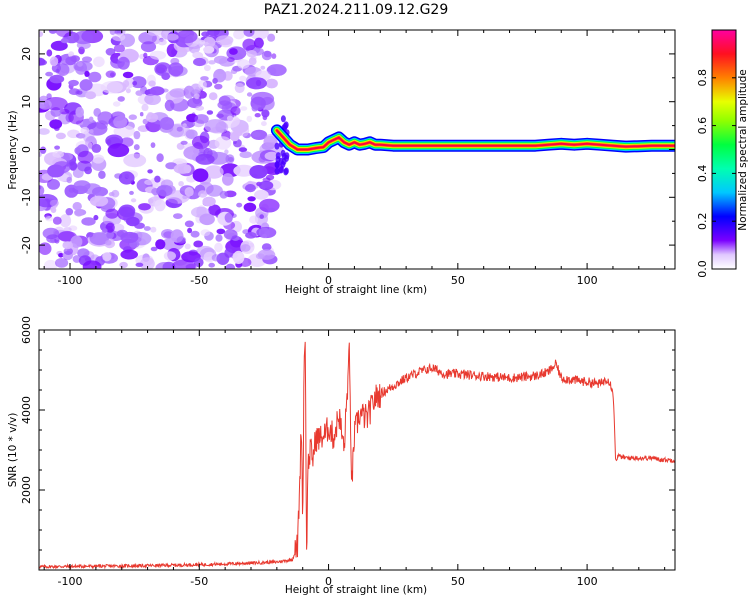  What do you see at coordinates (702, 269) in the screenshot?
I see `colorbar-tick-label: 0.0` at bounding box center [702, 269].